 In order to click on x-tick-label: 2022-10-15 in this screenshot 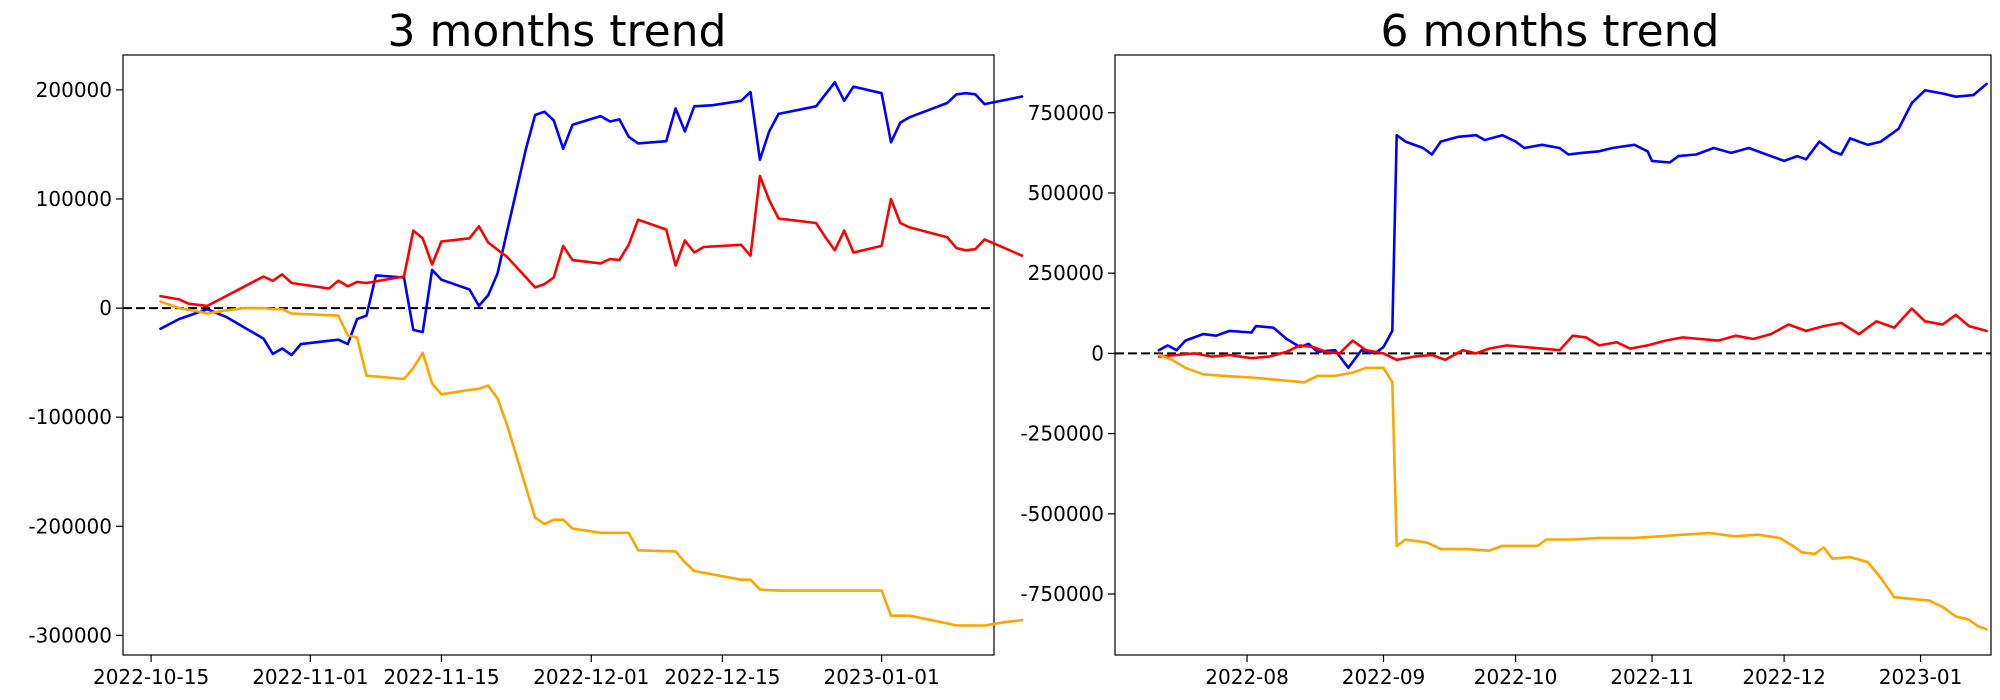, I will do `click(151, 677)`.